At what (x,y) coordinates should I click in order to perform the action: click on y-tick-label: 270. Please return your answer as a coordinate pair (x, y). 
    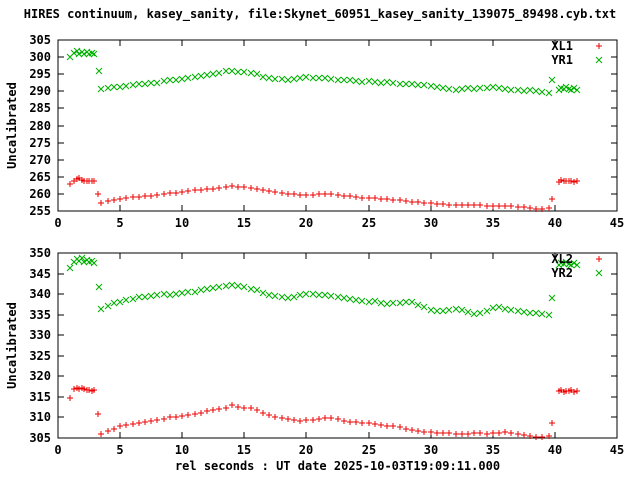
    Looking at the image, I should click on (40, 160).